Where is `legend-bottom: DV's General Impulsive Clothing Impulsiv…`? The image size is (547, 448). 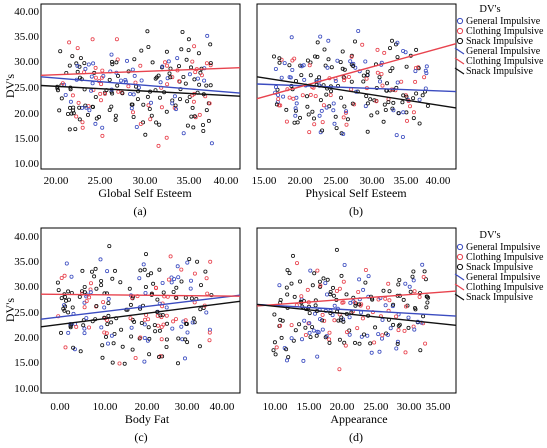
legend-bottom: DV's General Impulsive Clothing Impulsiv… is located at coordinates (499, 266).